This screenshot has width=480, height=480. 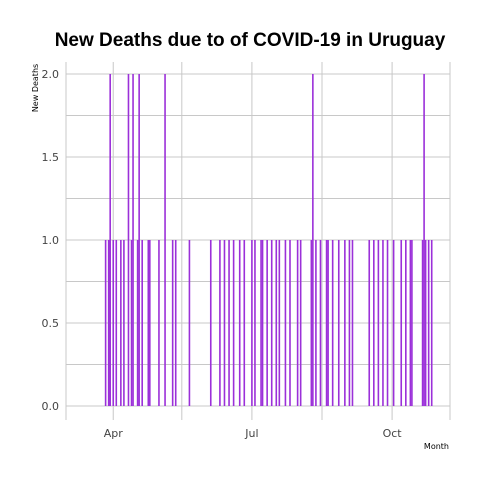 I want to click on y-tick-label: 1.5, so click(x=51, y=157).